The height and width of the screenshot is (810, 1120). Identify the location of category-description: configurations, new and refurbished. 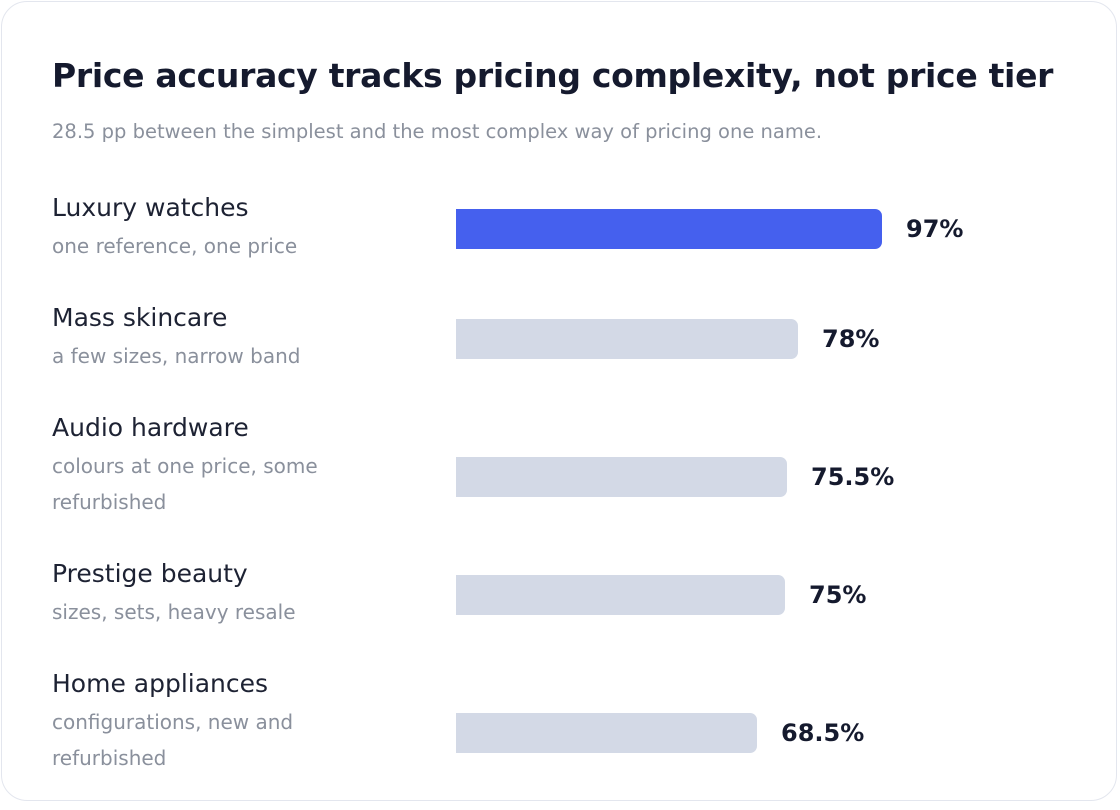
(173, 740).